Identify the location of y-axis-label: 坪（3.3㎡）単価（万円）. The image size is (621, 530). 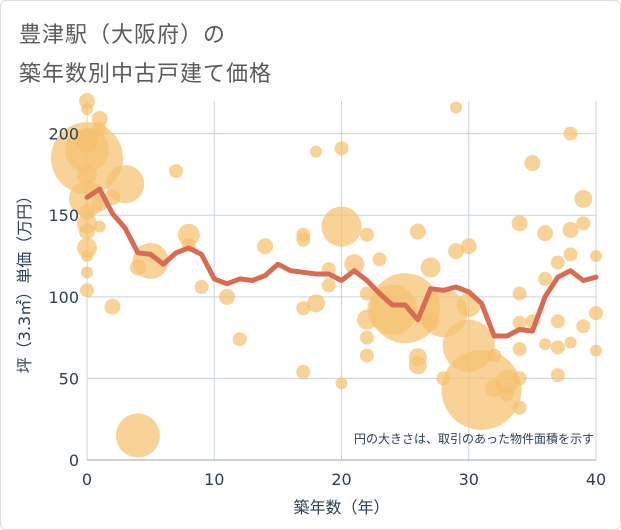
(24, 280).